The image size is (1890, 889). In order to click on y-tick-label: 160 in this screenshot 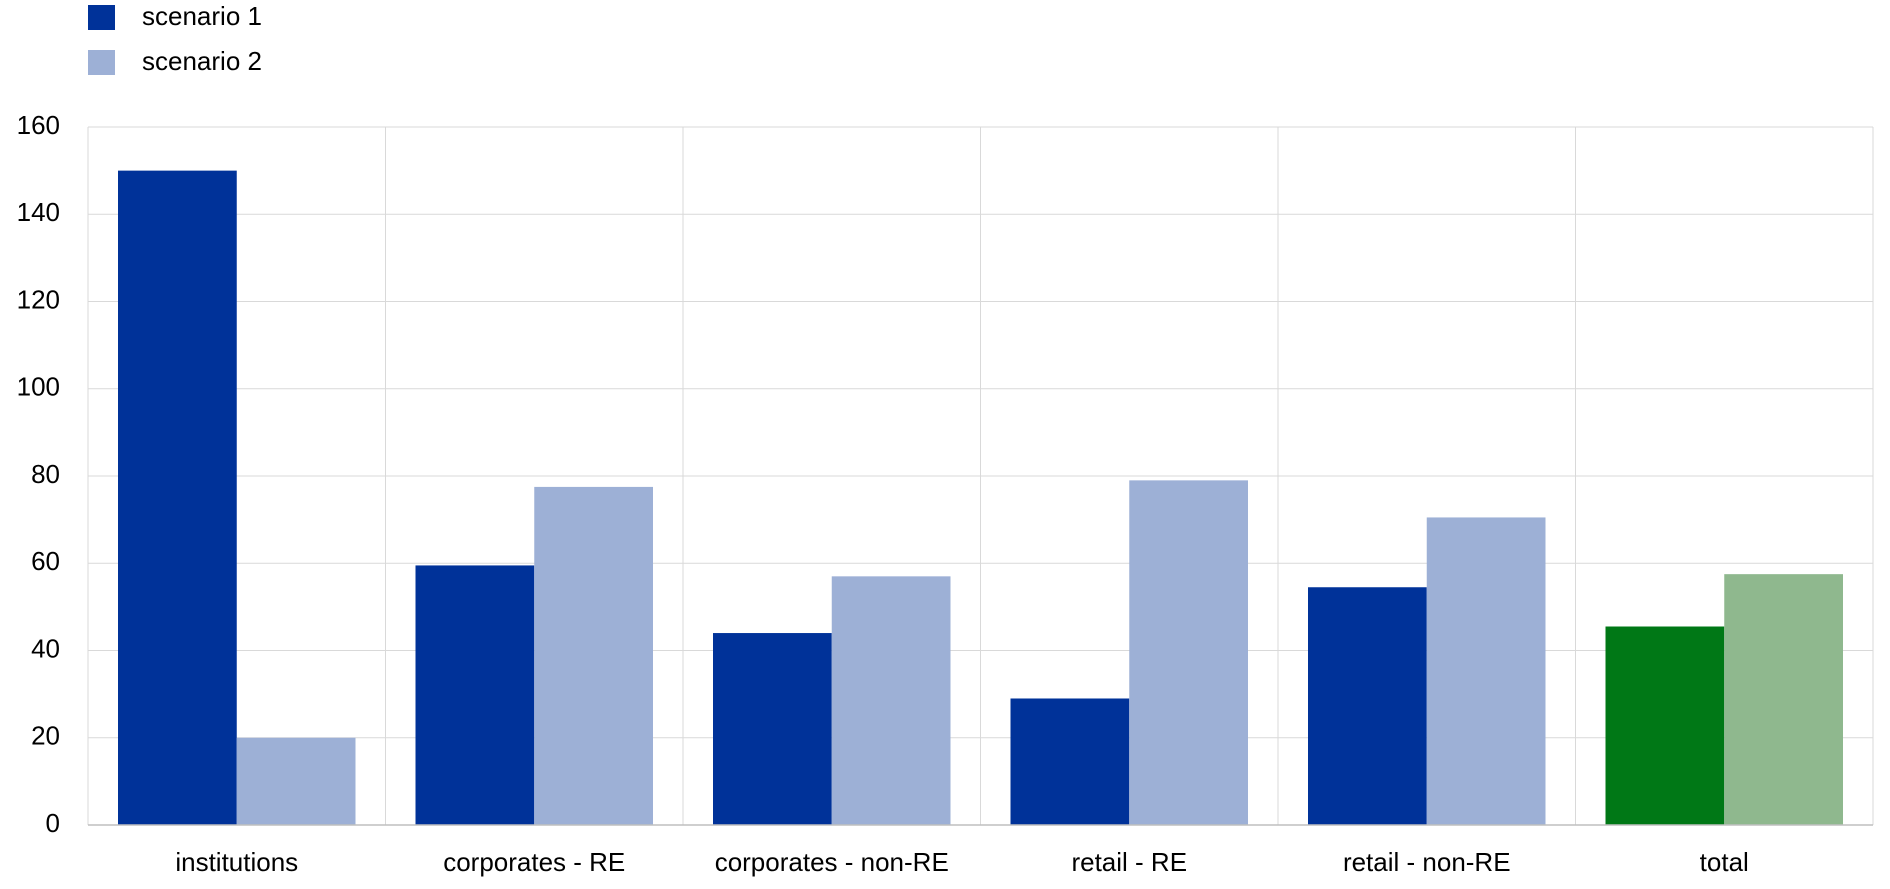, I will do `click(38, 125)`.